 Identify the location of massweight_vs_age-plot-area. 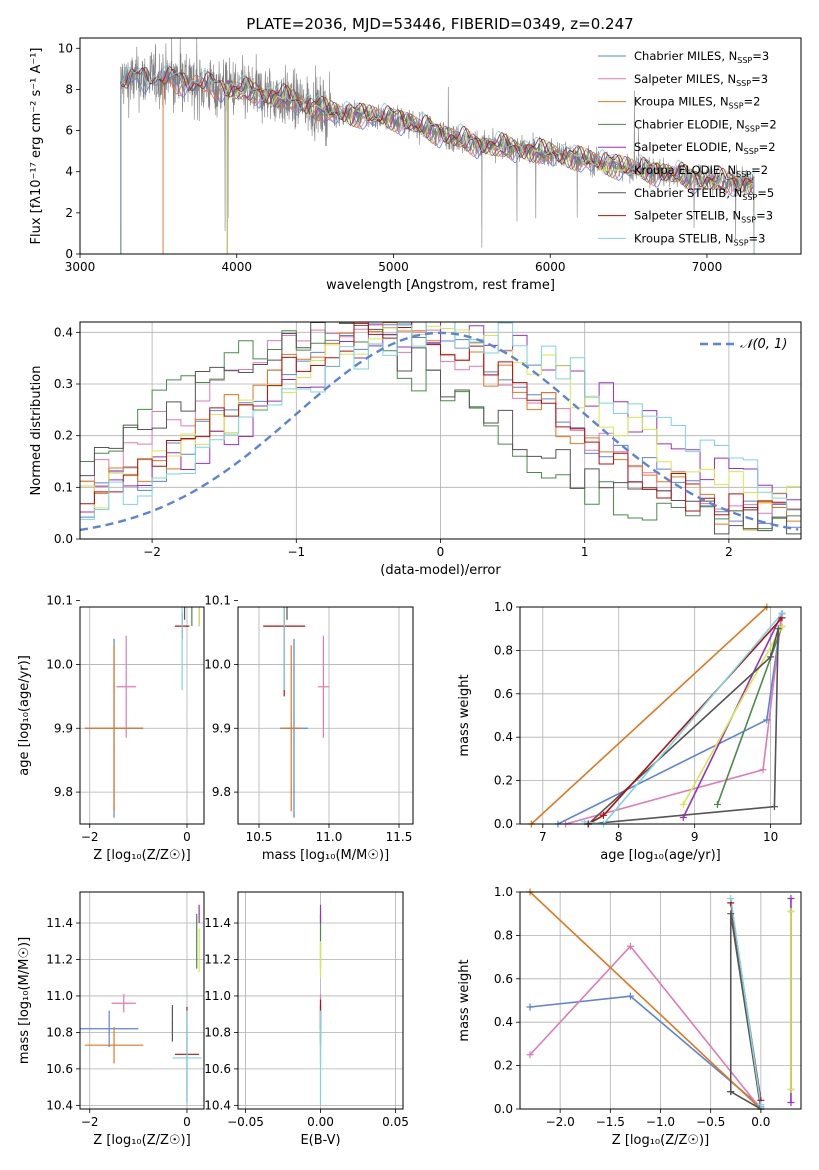
(660, 715).